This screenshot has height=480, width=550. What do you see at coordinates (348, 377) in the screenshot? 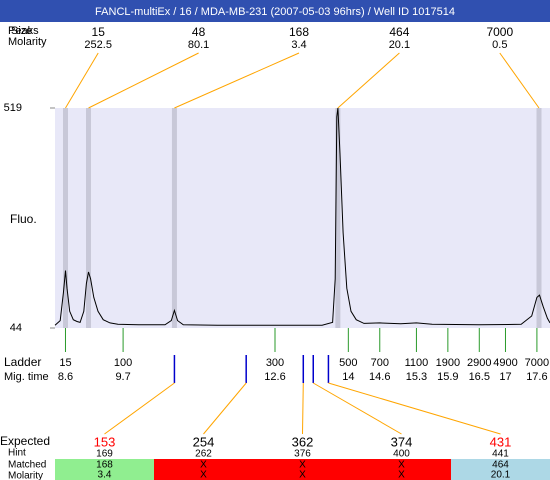
I see `ladder-mig-time: 14` at bounding box center [348, 377].